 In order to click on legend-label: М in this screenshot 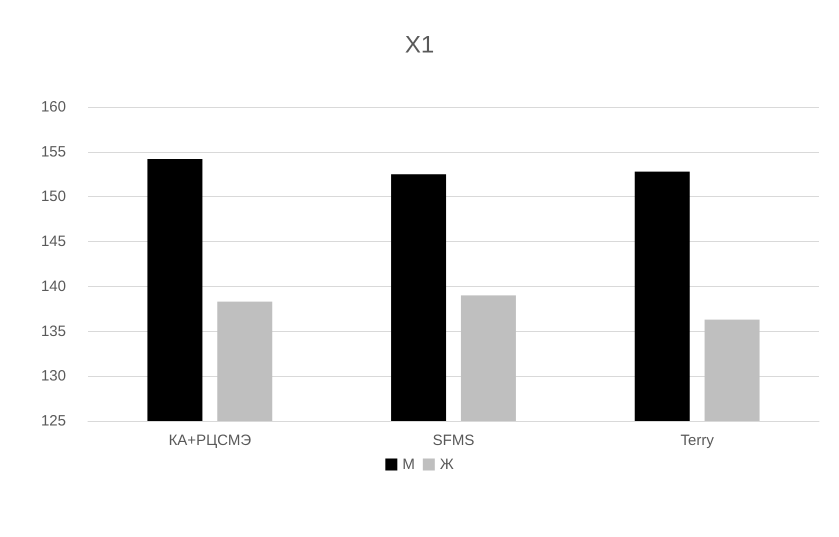, I will do `click(408, 464)`.